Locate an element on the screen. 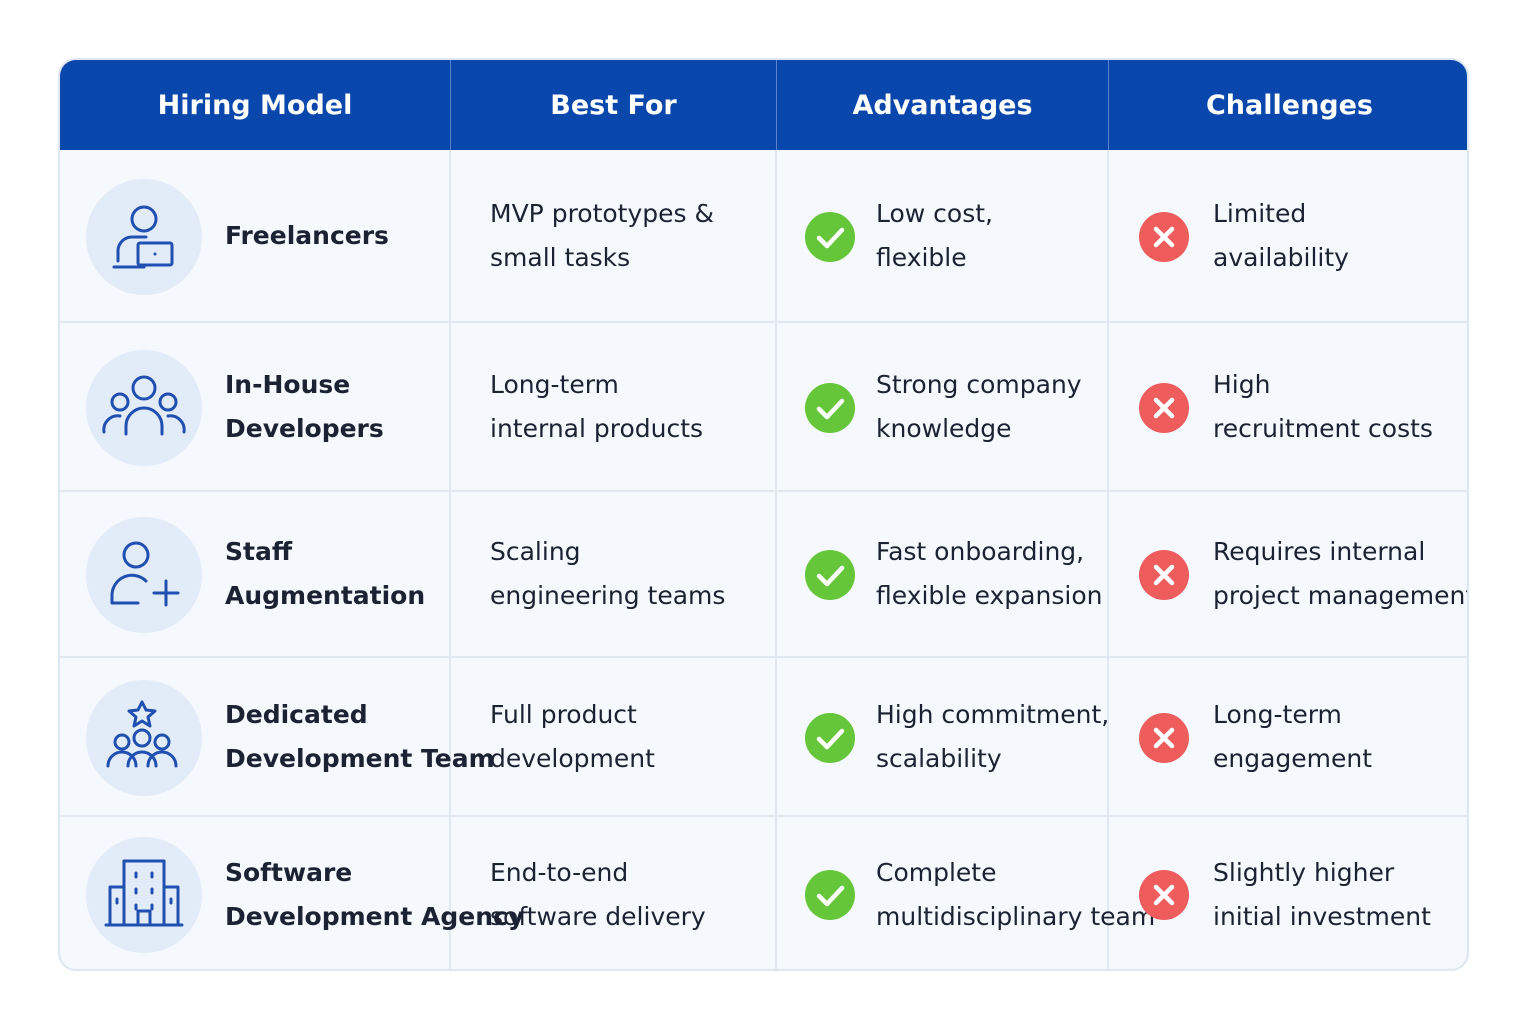  column-header: Challenges is located at coordinates (1288, 105).